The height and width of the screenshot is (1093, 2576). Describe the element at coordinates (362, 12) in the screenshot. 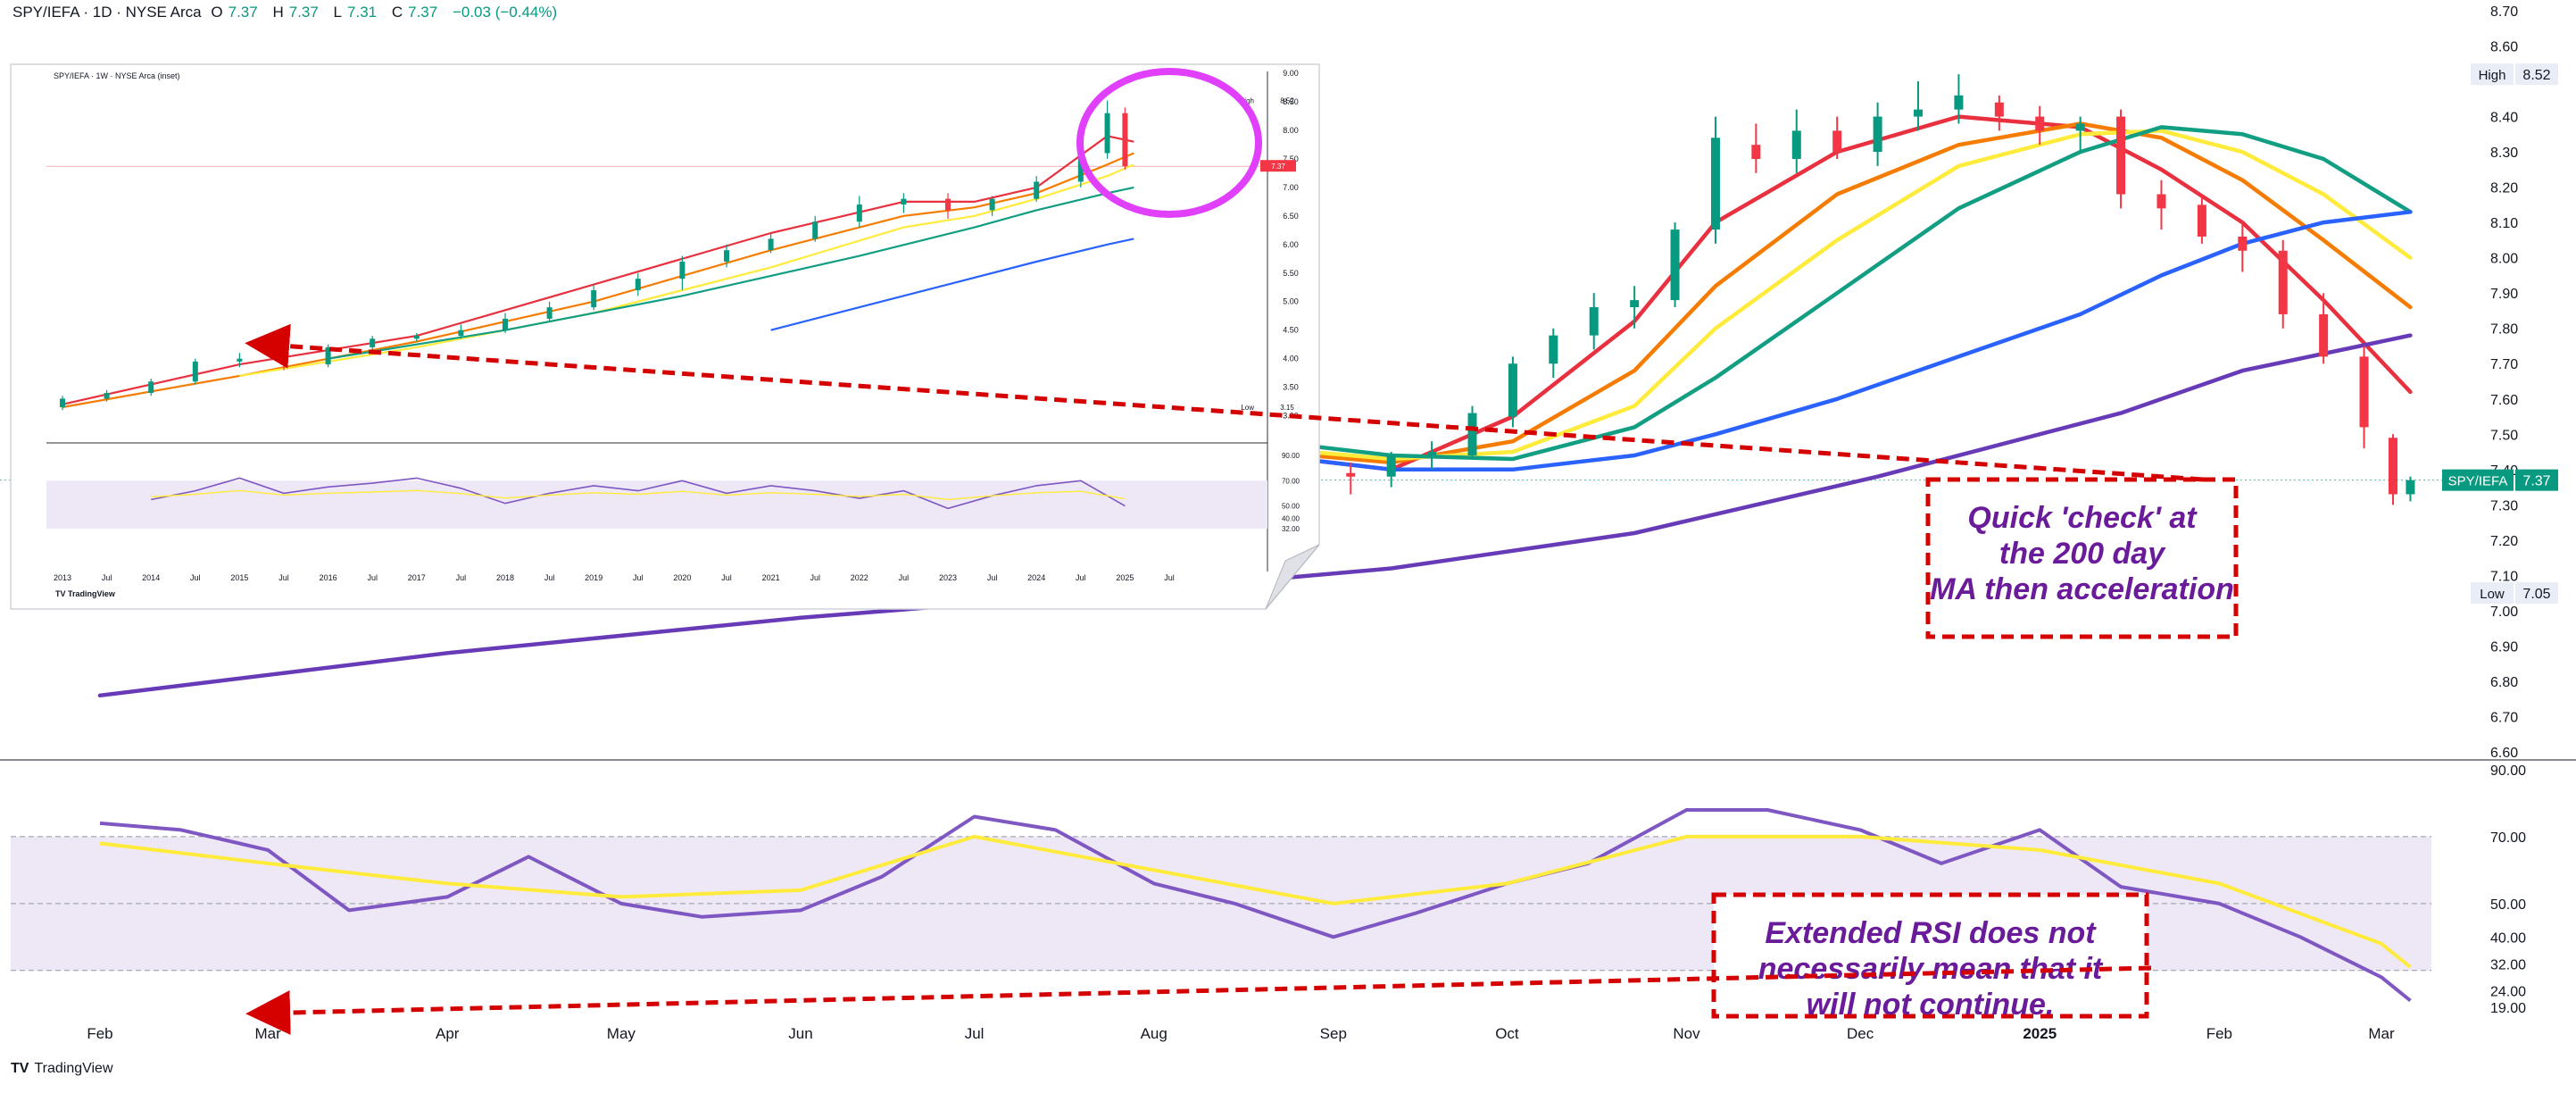

I see `low-value: 7.31` at that location.